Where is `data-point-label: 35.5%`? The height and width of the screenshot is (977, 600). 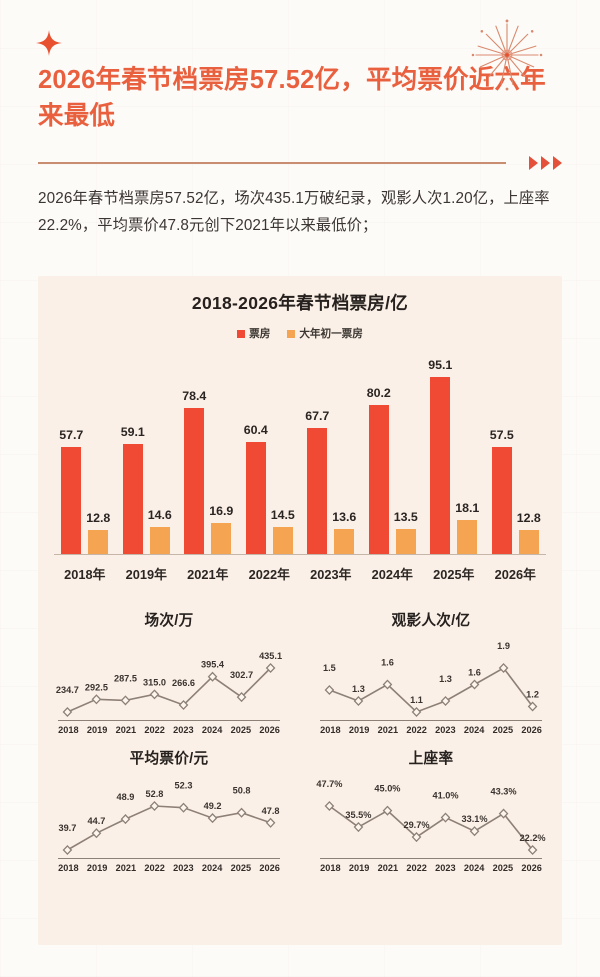
data-point-label: 35.5% is located at coordinates (358, 814).